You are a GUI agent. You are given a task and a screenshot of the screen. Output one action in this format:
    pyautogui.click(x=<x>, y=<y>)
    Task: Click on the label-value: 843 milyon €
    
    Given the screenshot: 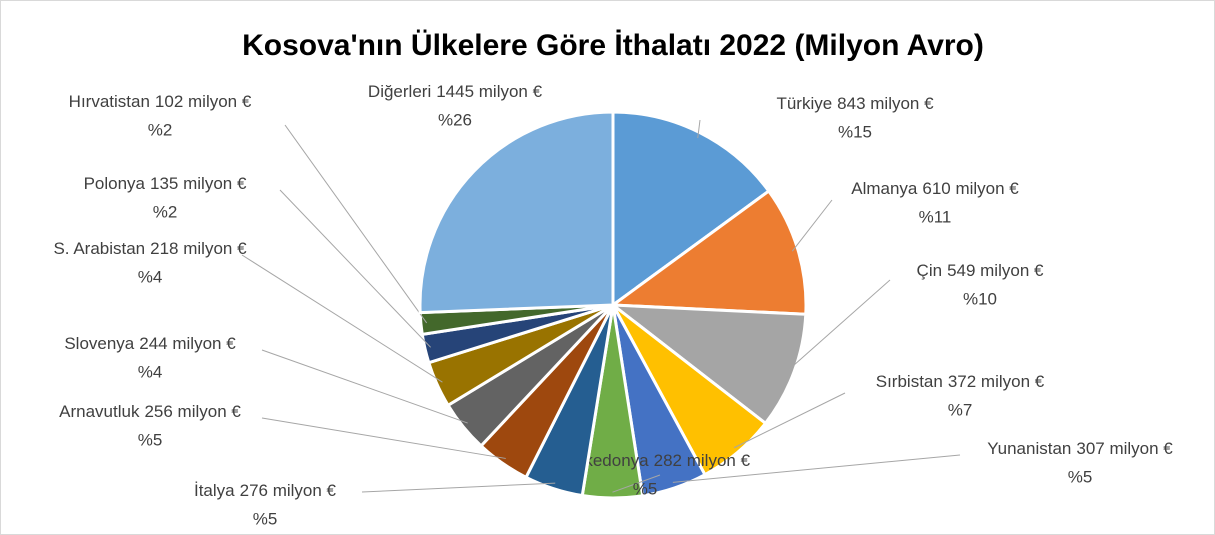 What is the action you would take?
    pyautogui.click(x=885, y=103)
    